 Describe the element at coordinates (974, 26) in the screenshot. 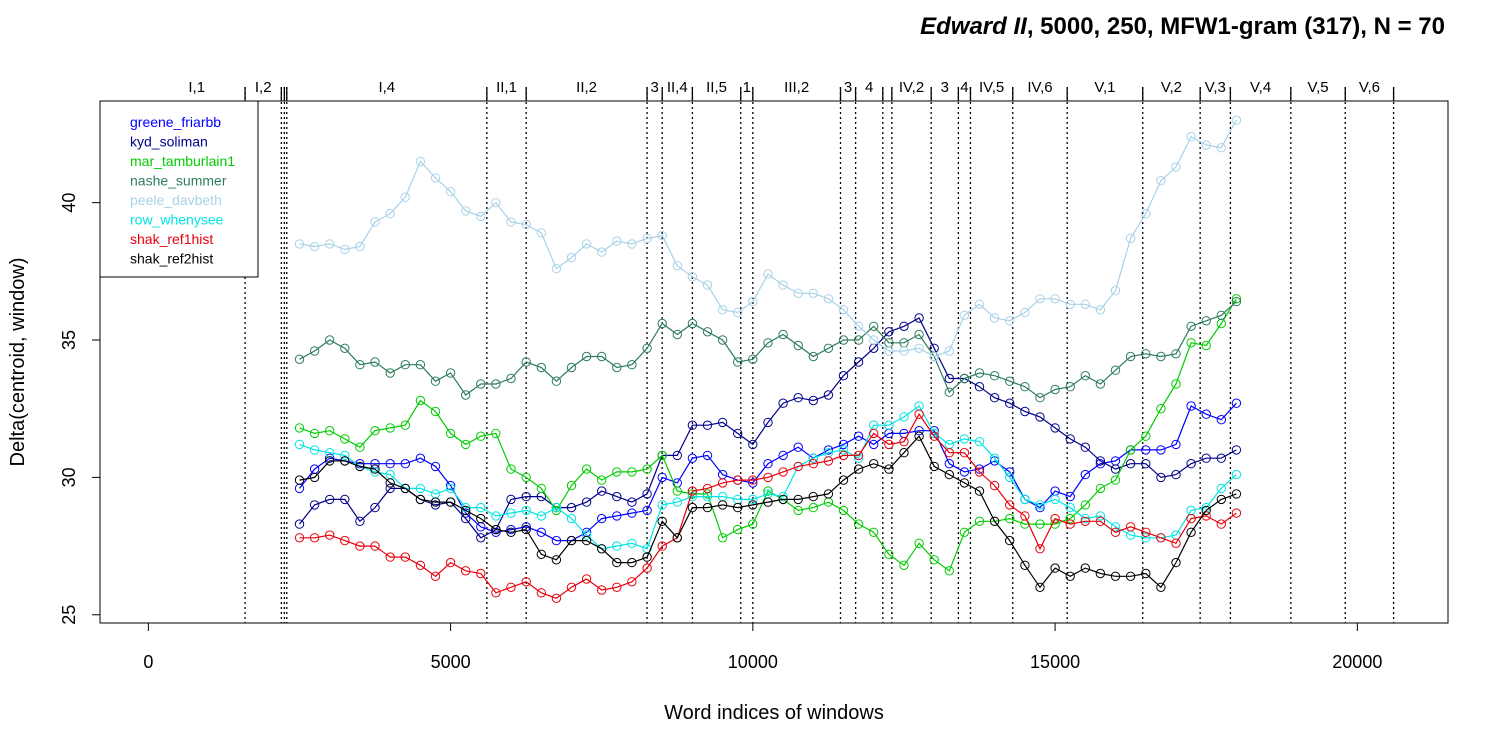

I see `chart-title-italic: Edward II` at that location.